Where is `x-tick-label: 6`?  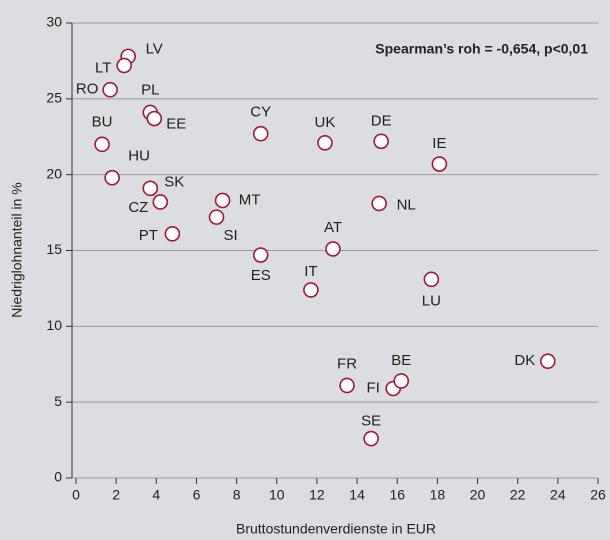 x-tick-label: 6 is located at coordinates (197, 495).